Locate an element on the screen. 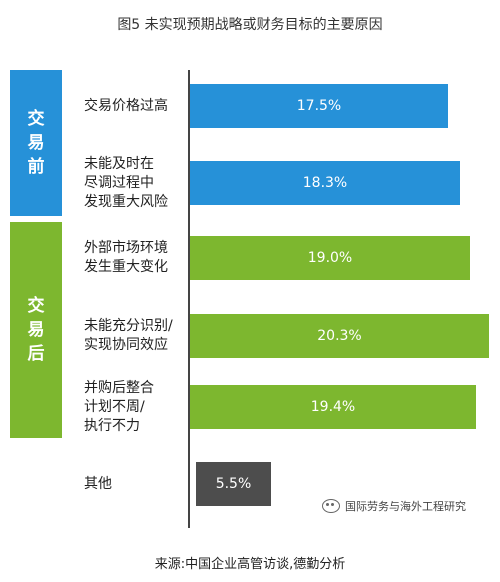  bar-value-label: 19.4% is located at coordinates (333, 407).